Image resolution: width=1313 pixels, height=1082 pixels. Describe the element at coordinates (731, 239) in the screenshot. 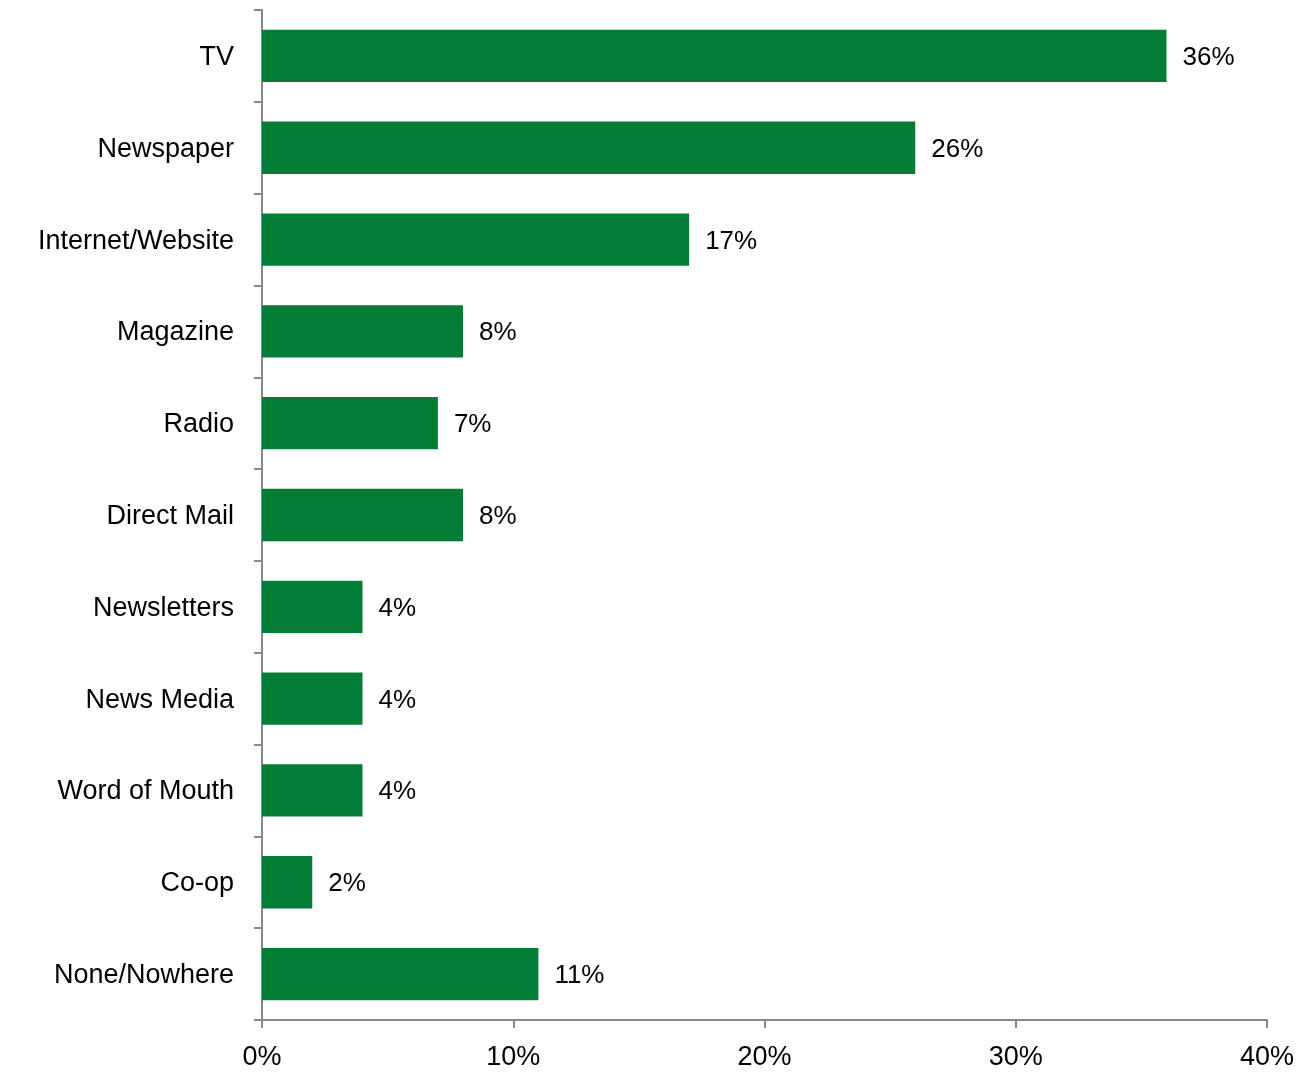

I see `data-label: 17%` at that location.